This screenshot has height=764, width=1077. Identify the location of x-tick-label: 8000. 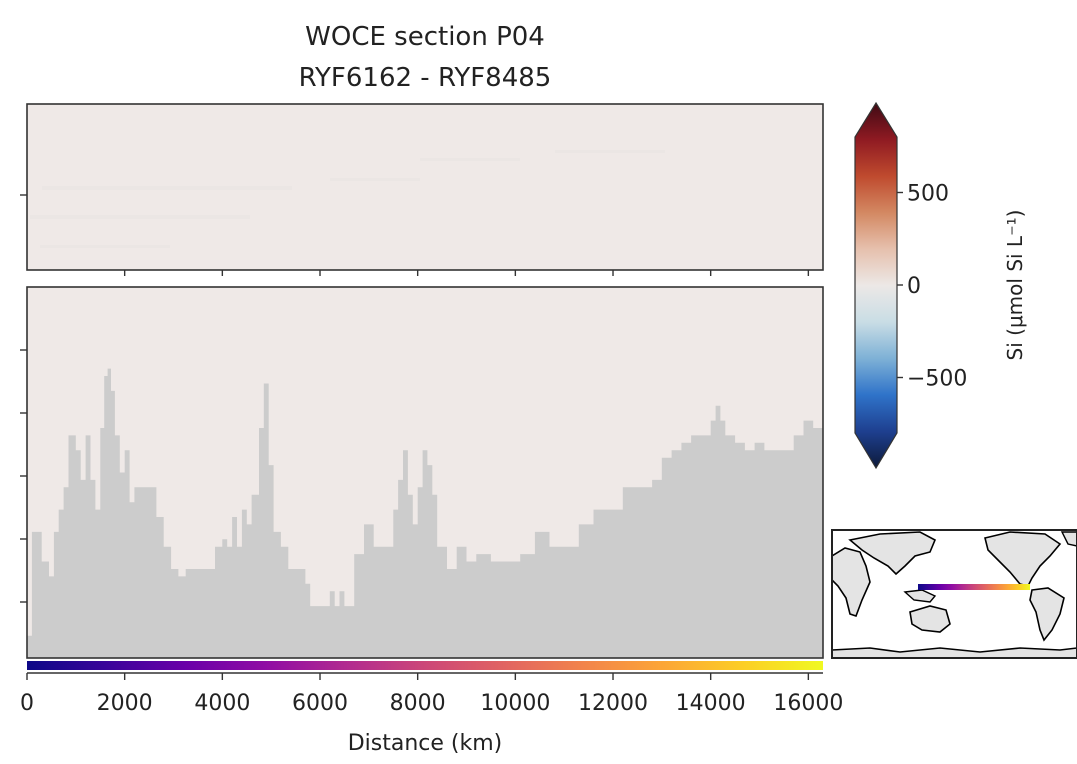
(418, 703).